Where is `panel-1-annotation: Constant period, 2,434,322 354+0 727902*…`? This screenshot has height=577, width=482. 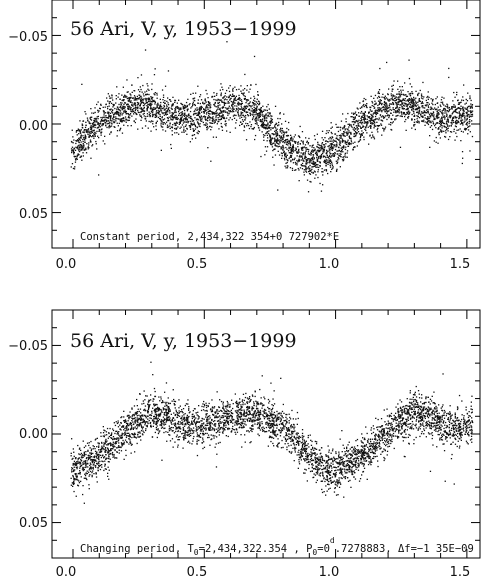 panel-1-annotation: Constant period, 2,434,322 354+0 727902*… is located at coordinates (209, 237).